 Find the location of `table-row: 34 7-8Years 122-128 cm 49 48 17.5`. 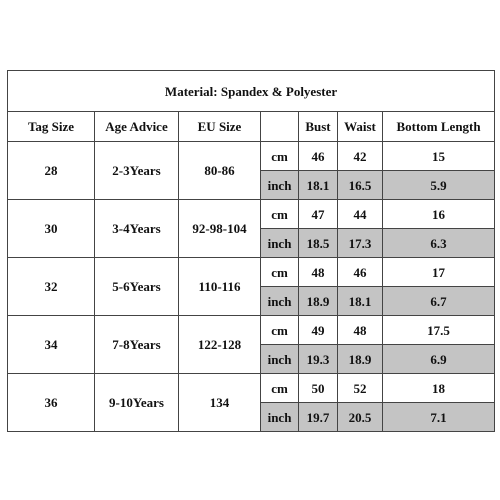

table-row: 34 7-8Years 122-128 cm 49 48 17.5 is located at coordinates (251, 344).